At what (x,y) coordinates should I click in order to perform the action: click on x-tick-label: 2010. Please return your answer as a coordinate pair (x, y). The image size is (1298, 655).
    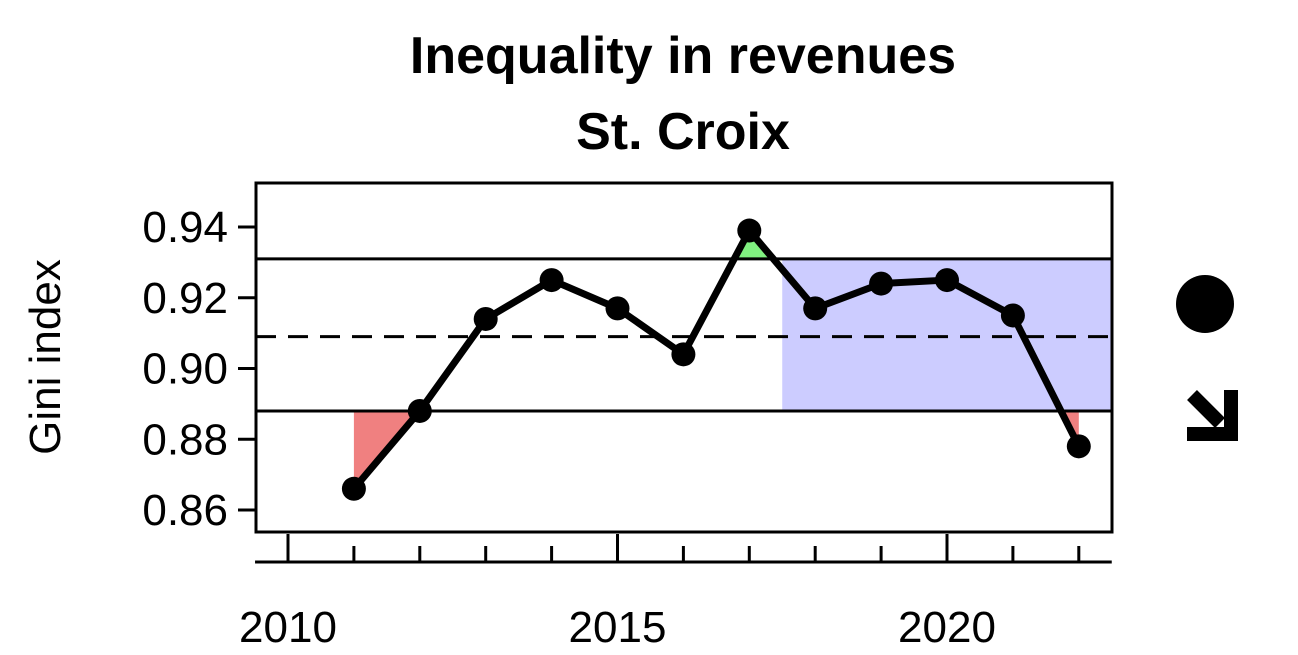
    Looking at the image, I should click on (288, 627).